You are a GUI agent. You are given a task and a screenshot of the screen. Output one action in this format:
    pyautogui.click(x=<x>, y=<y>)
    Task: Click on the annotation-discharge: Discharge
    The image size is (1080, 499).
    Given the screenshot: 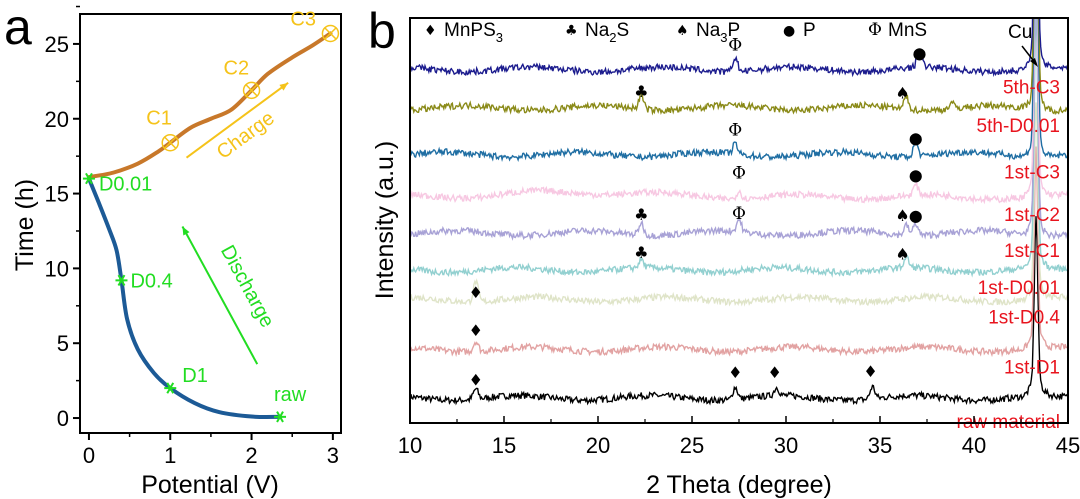 What is the action you would take?
    pyautogui.click(x=247, y=287)
    